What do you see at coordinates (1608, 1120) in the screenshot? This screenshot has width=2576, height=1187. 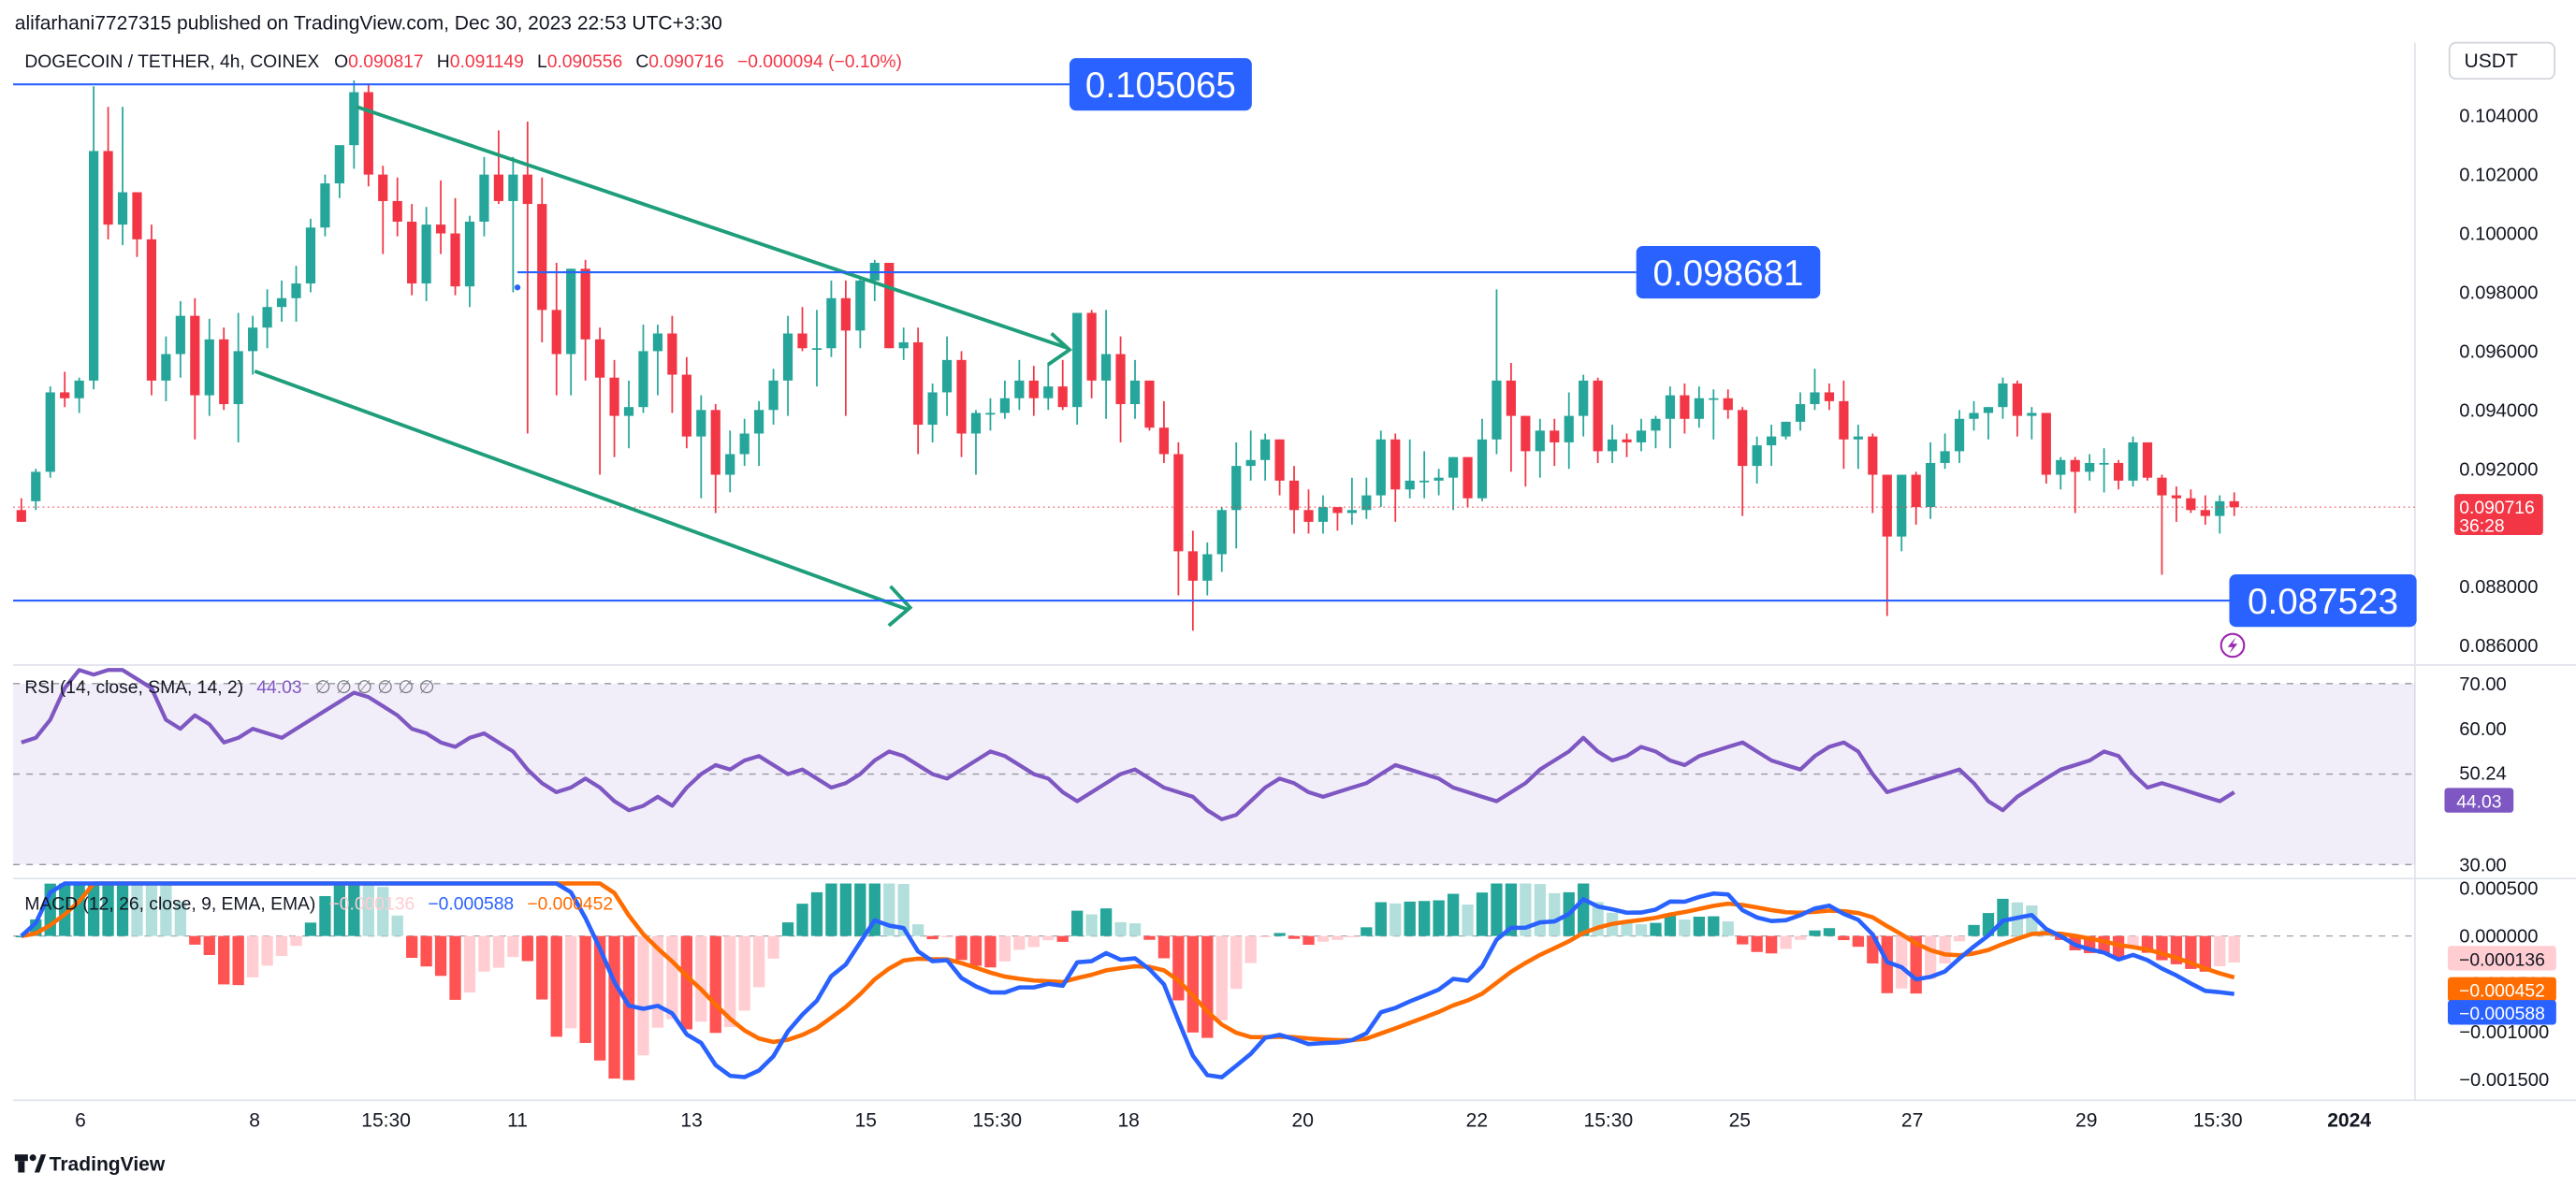 I see `time-tick-label: 15:30` at bounding box center [1608, 1120].